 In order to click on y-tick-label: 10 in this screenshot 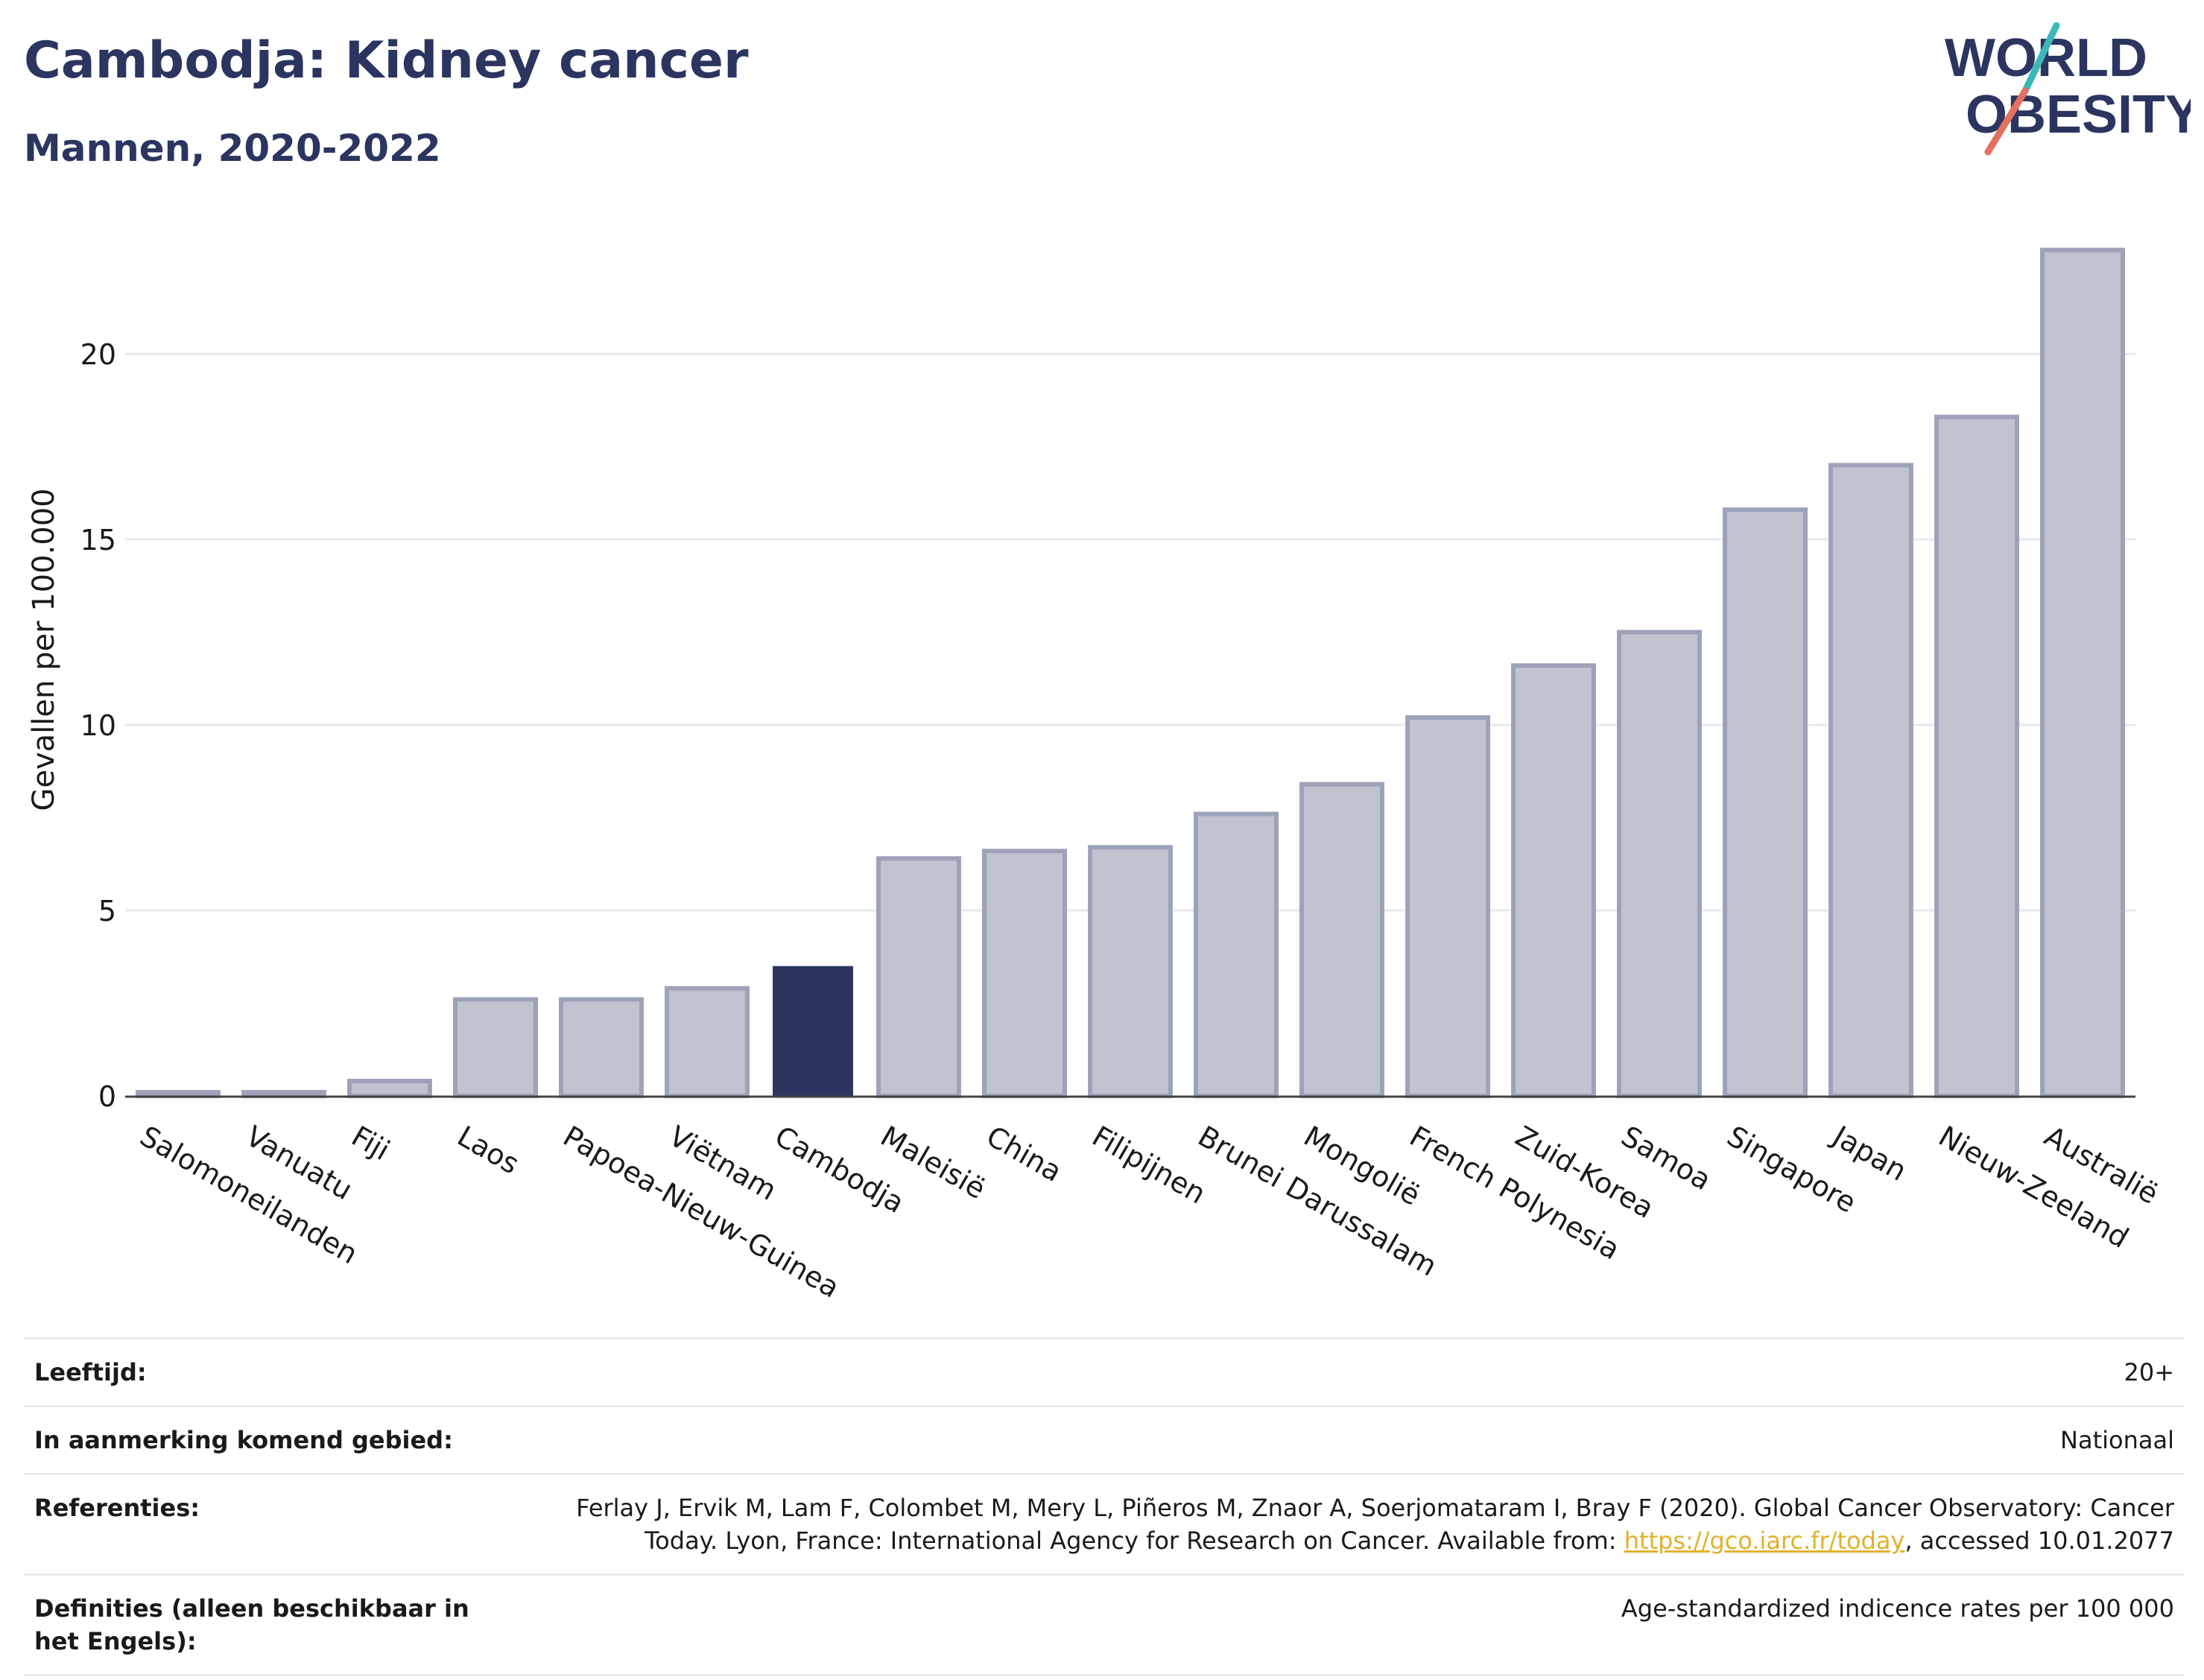, I will do `click(98, 725)`.